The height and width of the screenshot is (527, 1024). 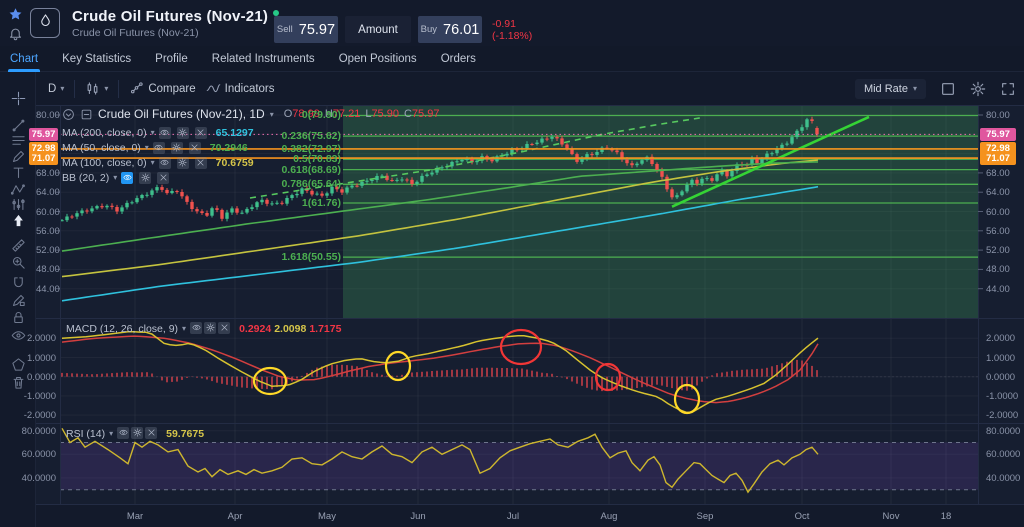 What do you see at coordinates (263, 58) in the screenshot?
I see `tab-related-instruments: Related Instruments` at bounding box center [263, 58].